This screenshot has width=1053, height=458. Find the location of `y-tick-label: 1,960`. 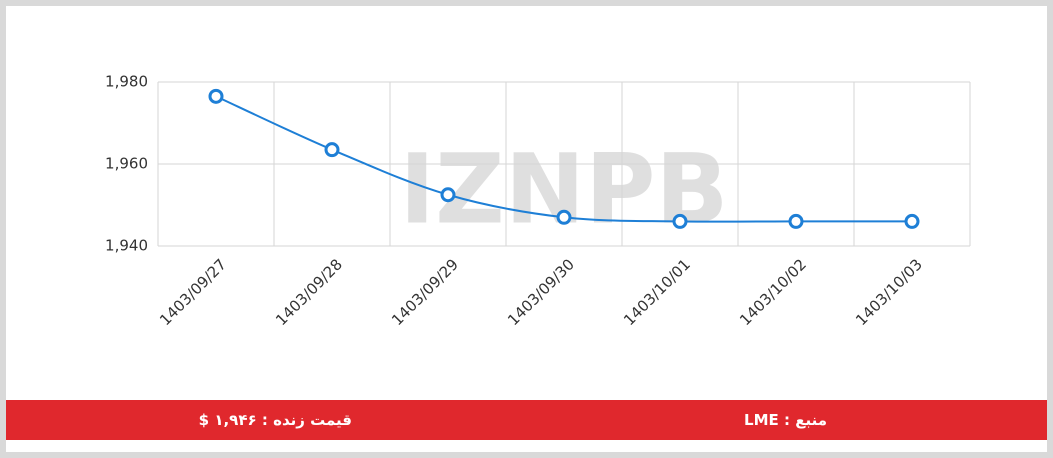

y-tick-label: 1,960 is located at coordinates (126, 164).